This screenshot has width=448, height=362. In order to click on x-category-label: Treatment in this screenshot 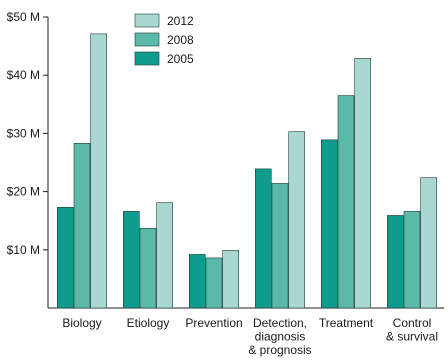, I will do `click(346, 323)`.